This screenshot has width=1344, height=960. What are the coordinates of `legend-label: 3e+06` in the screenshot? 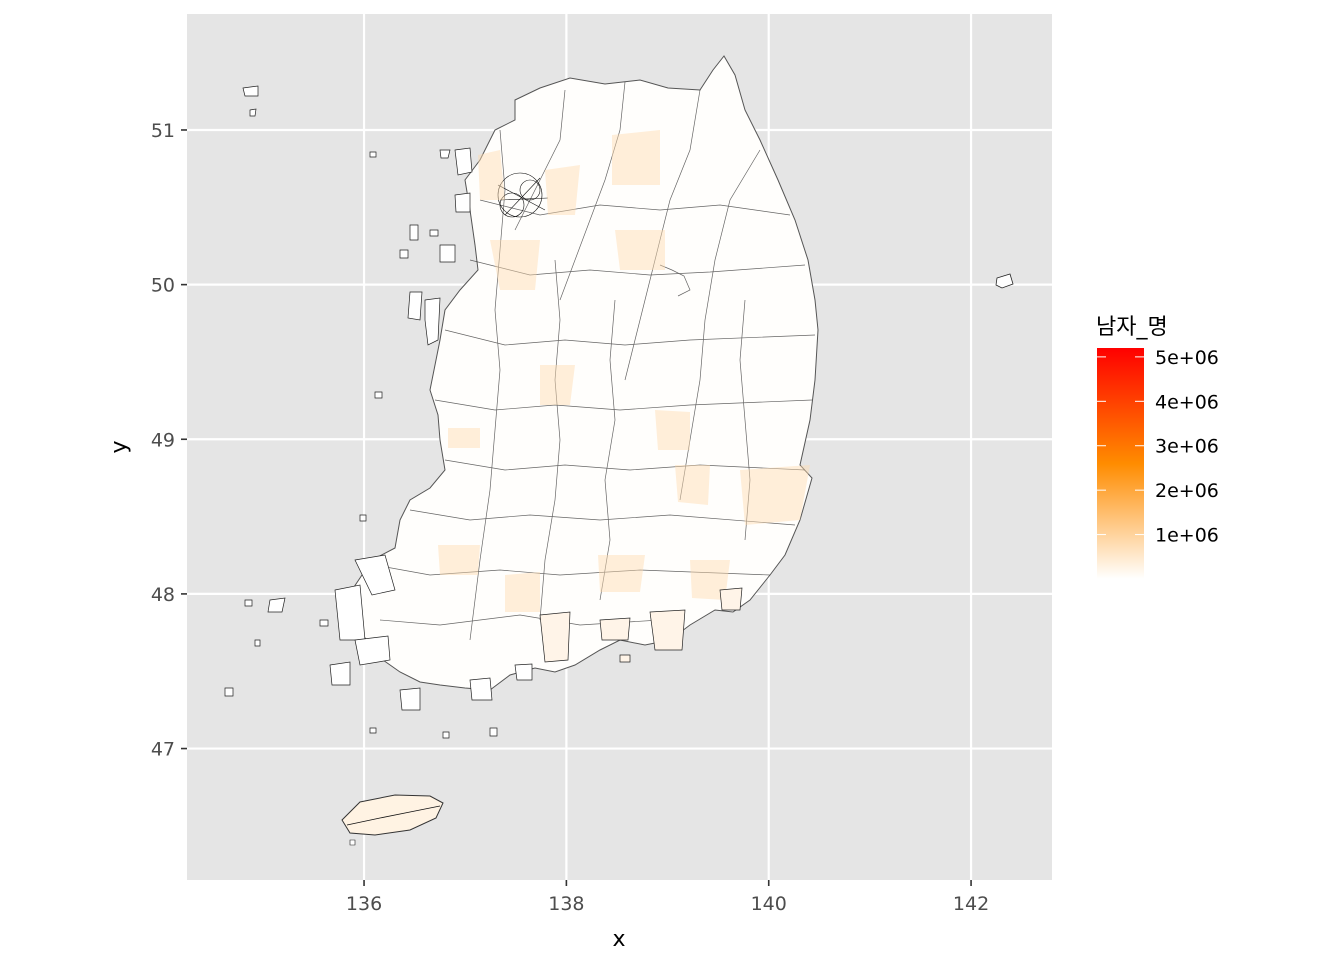 It's located at (1187, 447).